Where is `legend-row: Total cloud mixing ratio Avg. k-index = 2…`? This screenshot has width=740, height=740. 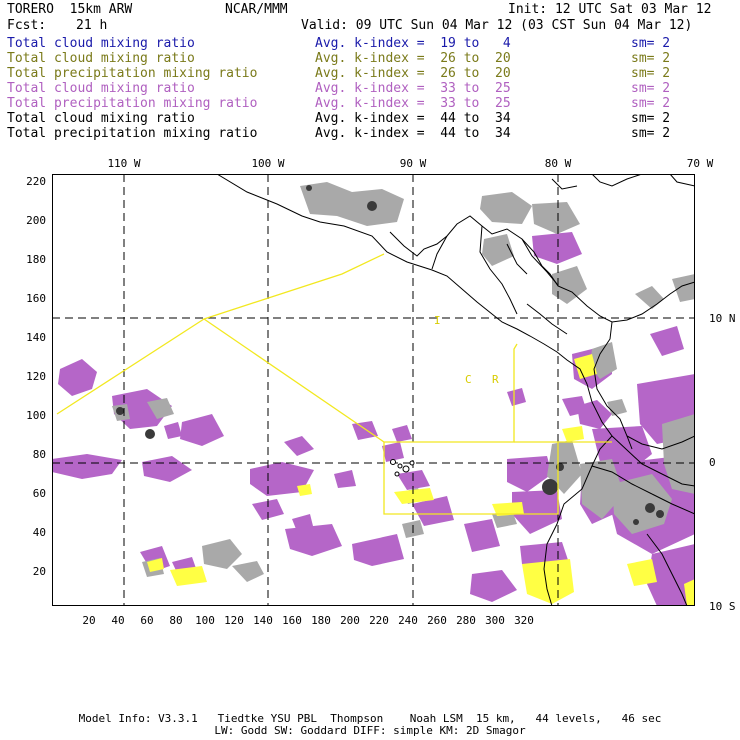
legend-row: Total cloud mixing ratio Avg. k-index = 2… is located at coordinates (372, 58).